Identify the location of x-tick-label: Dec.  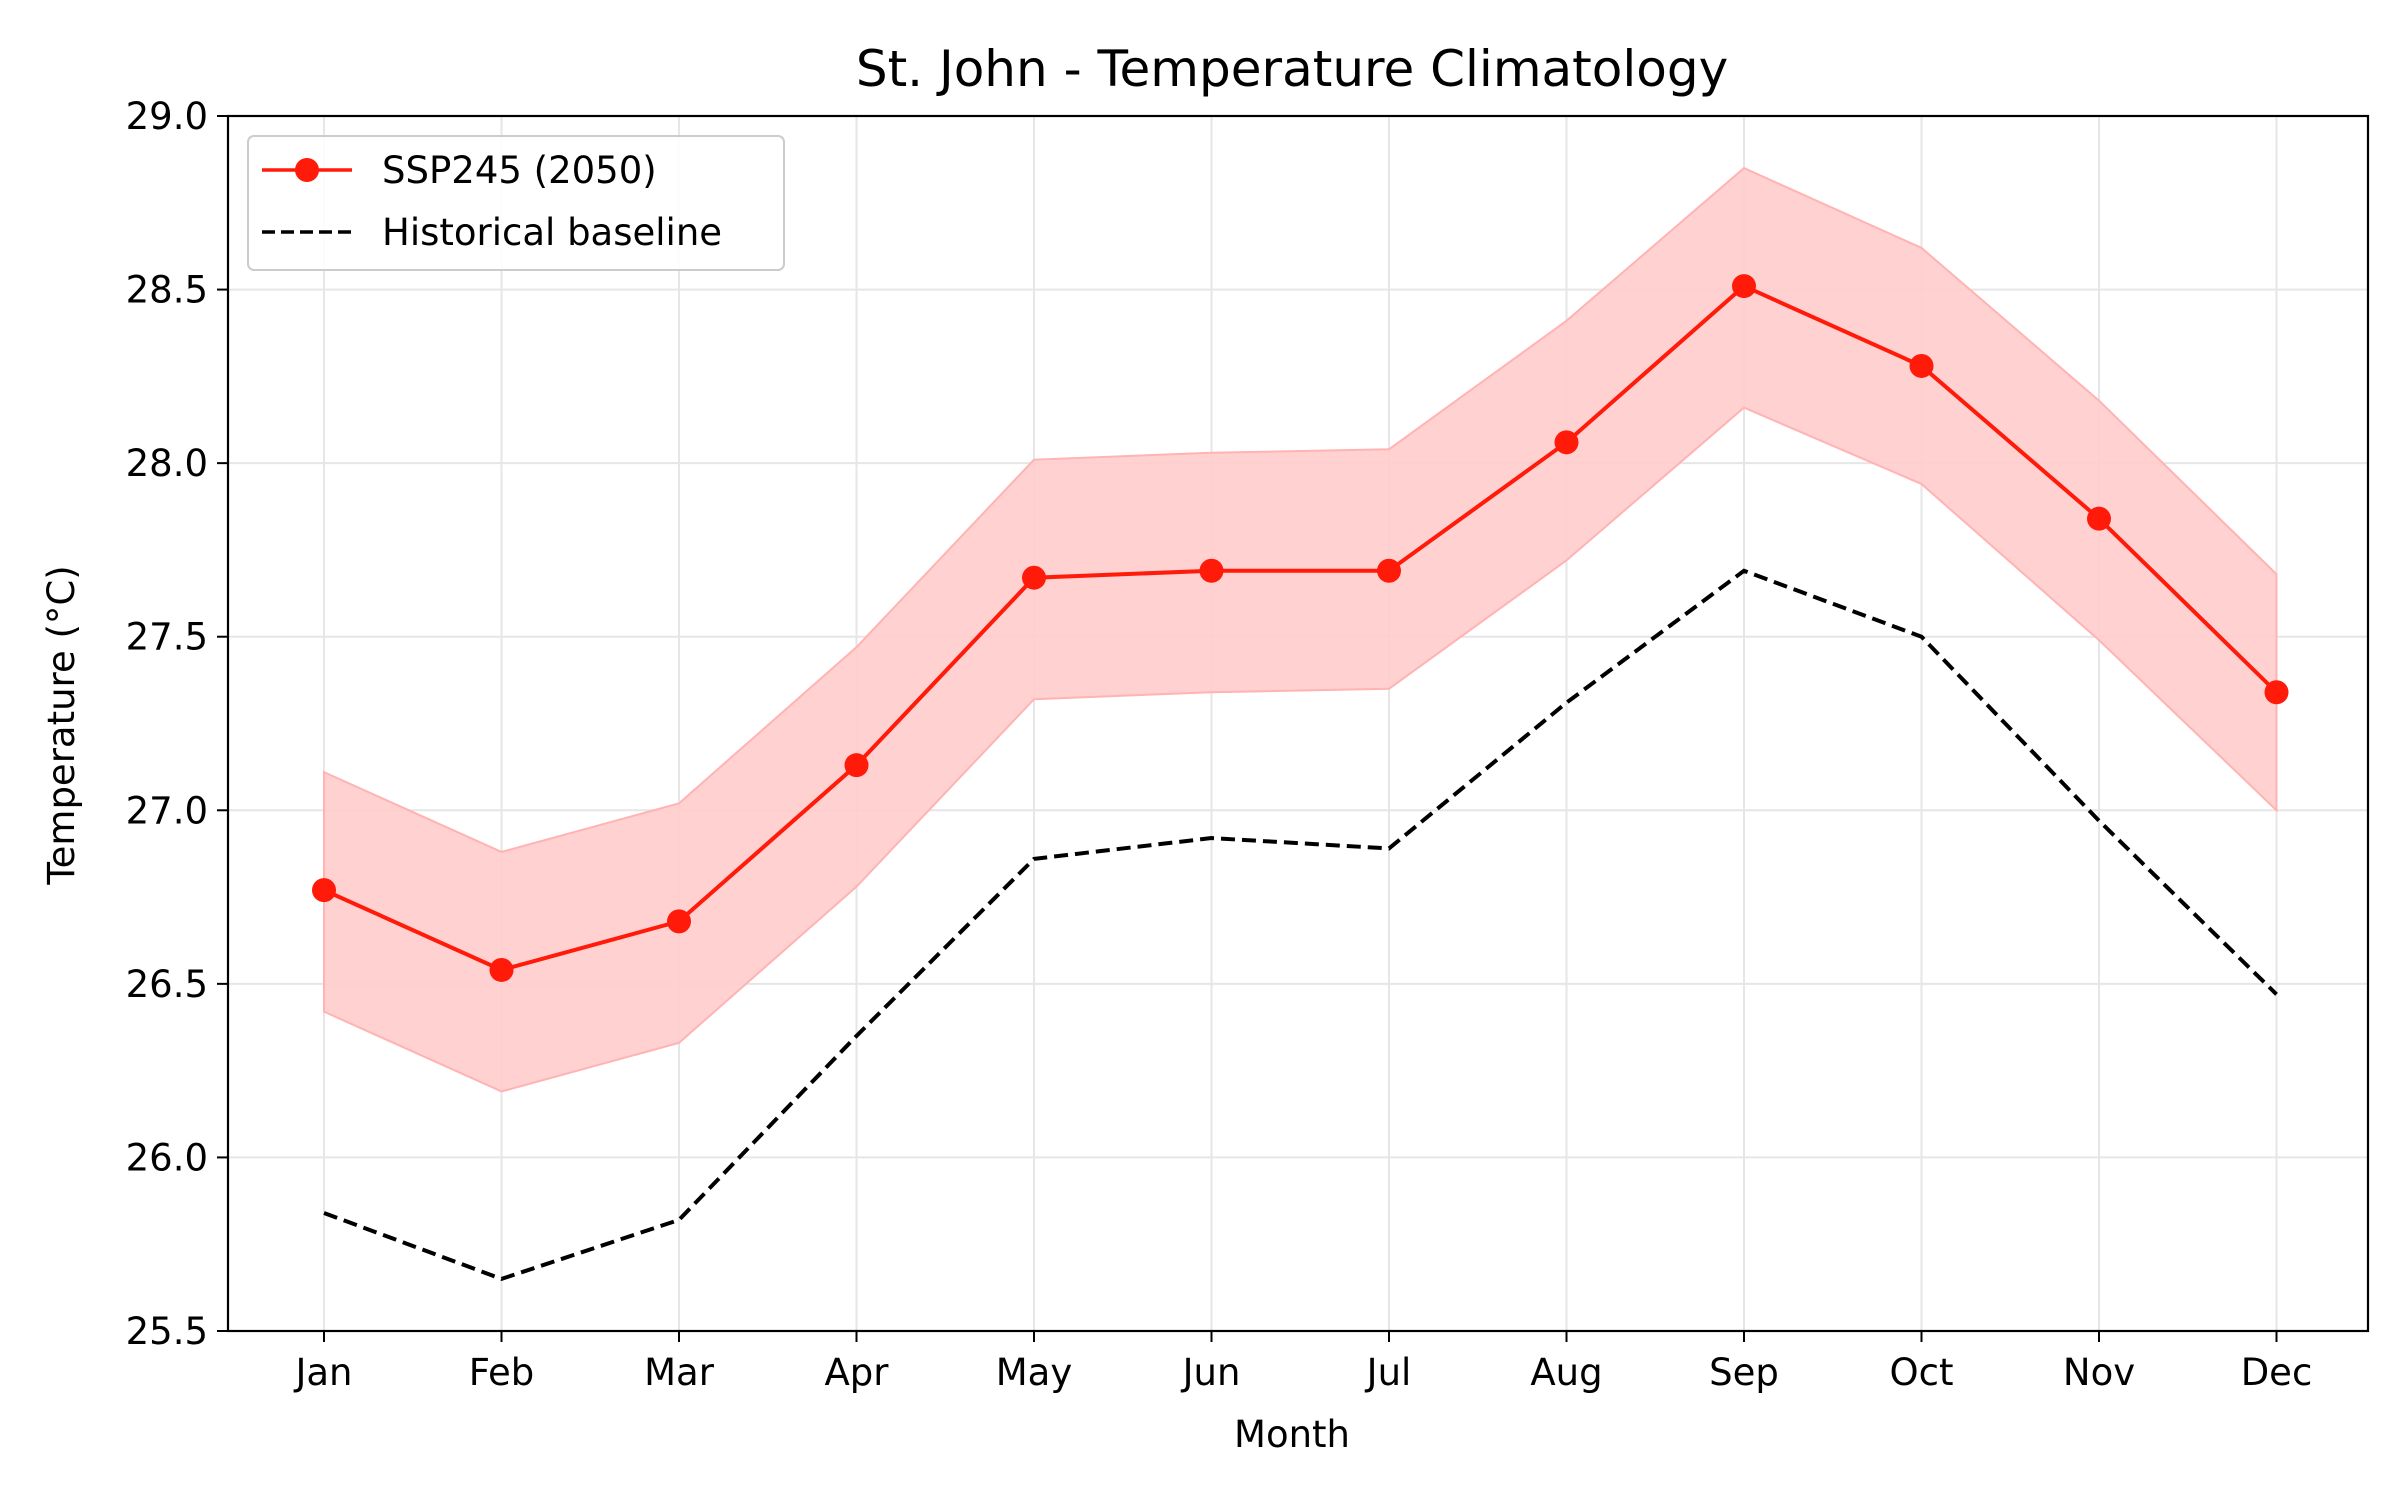
(2277, 1372).